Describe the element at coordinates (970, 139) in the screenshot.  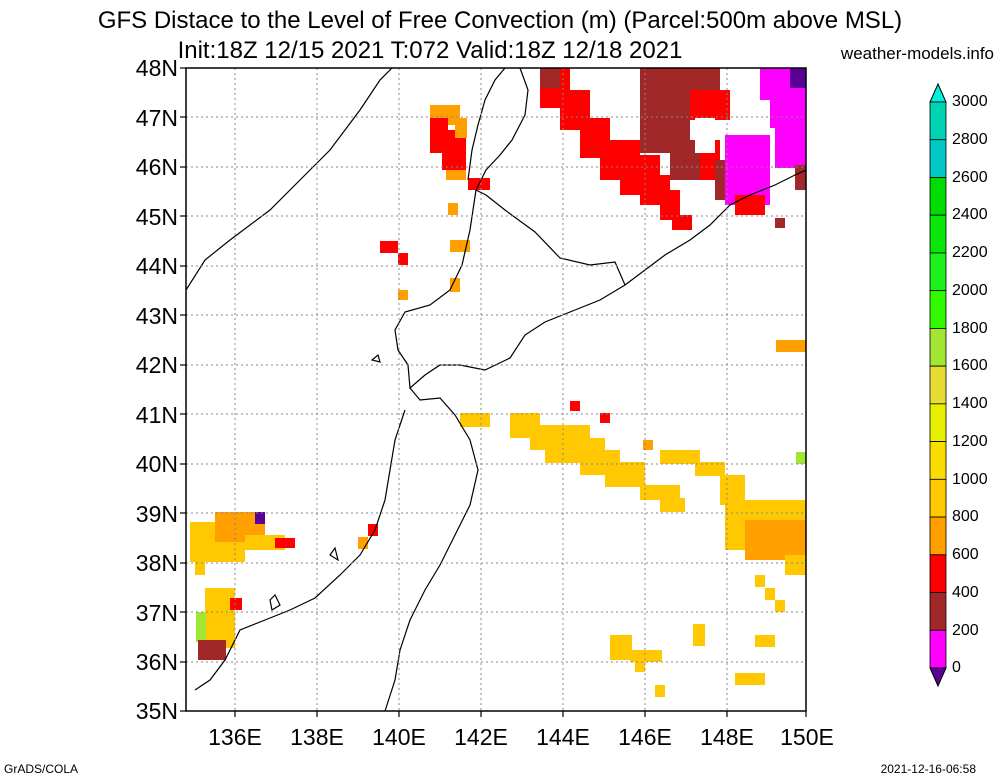
I see `colorbar-label: 2800` at that location.